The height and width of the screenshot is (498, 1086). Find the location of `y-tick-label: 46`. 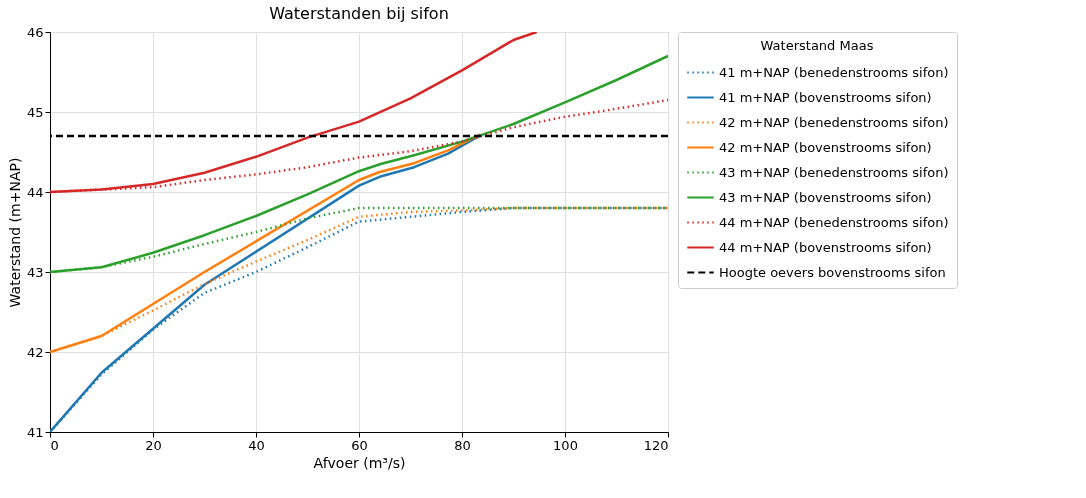

y-tick-label: 46 is located at coordinates (35, 32).